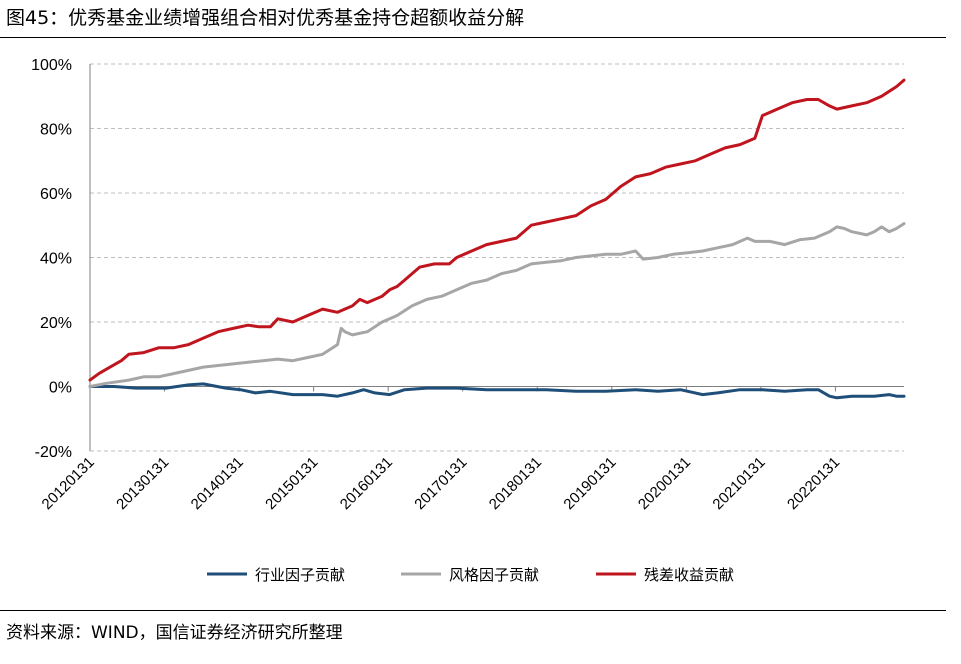 The image size is (961, 664). What do you see at coordinates (473, 37) in the screenshot?
I see `title-rule` at bounding box center [473, 37].